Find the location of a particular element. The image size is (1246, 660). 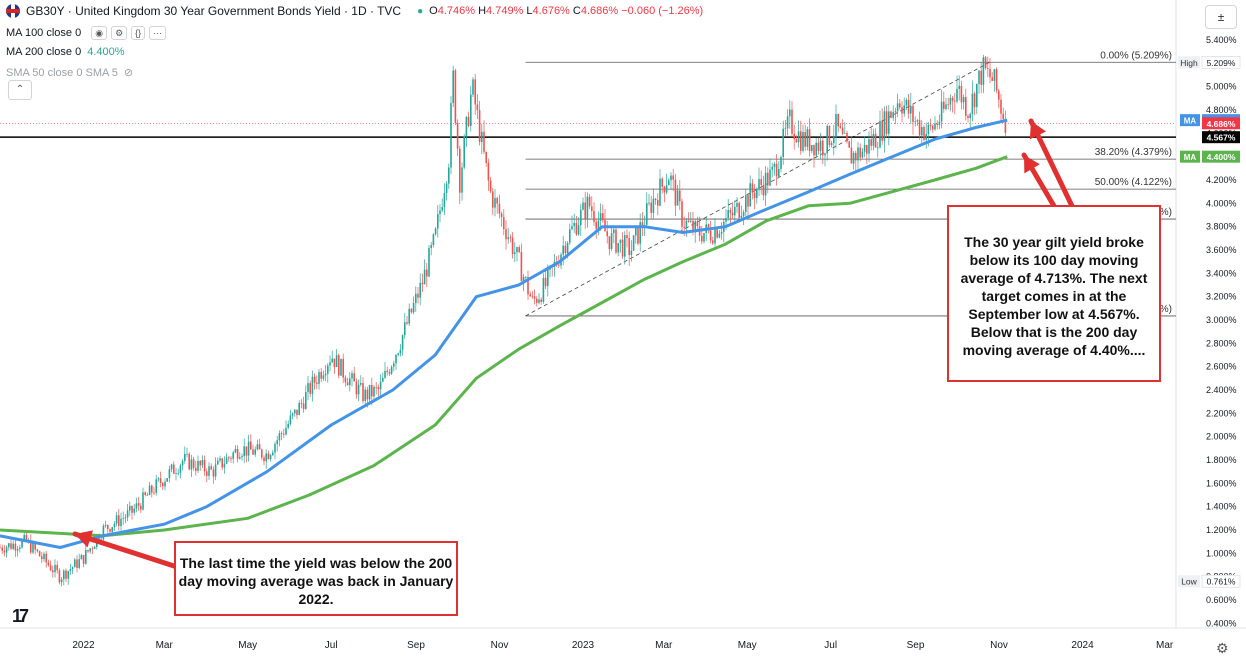

price-tick-label: 0.400% is located at coordinates (1221, 623).